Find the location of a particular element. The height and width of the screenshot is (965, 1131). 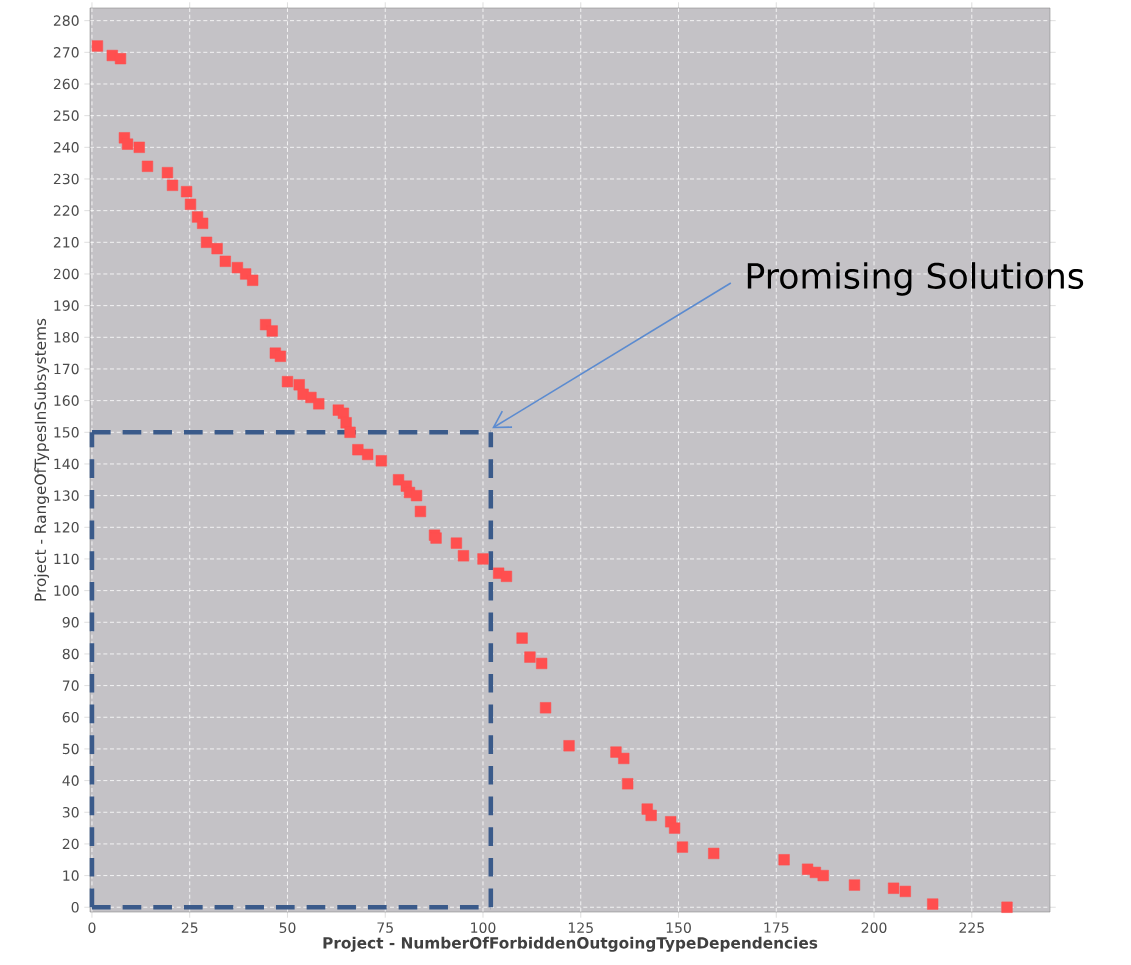

y-tick-label: 260 is located at coordinates (66, 84).